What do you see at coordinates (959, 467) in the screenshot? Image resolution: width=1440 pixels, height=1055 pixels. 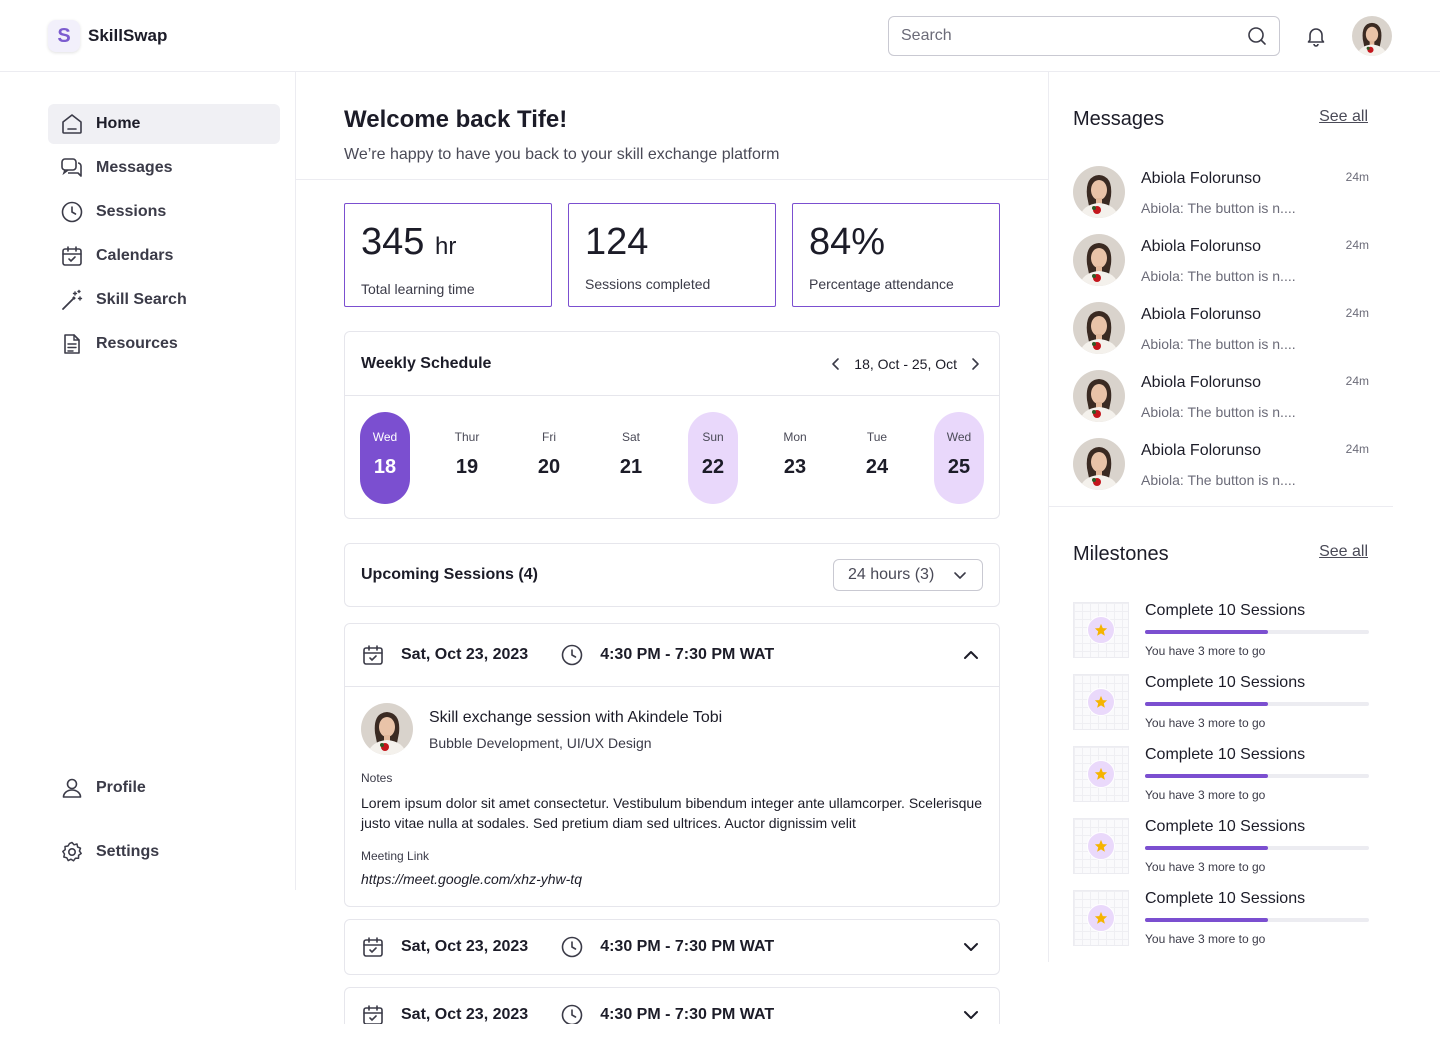 I see `day-date: 25` at bounding box center [959, 467].